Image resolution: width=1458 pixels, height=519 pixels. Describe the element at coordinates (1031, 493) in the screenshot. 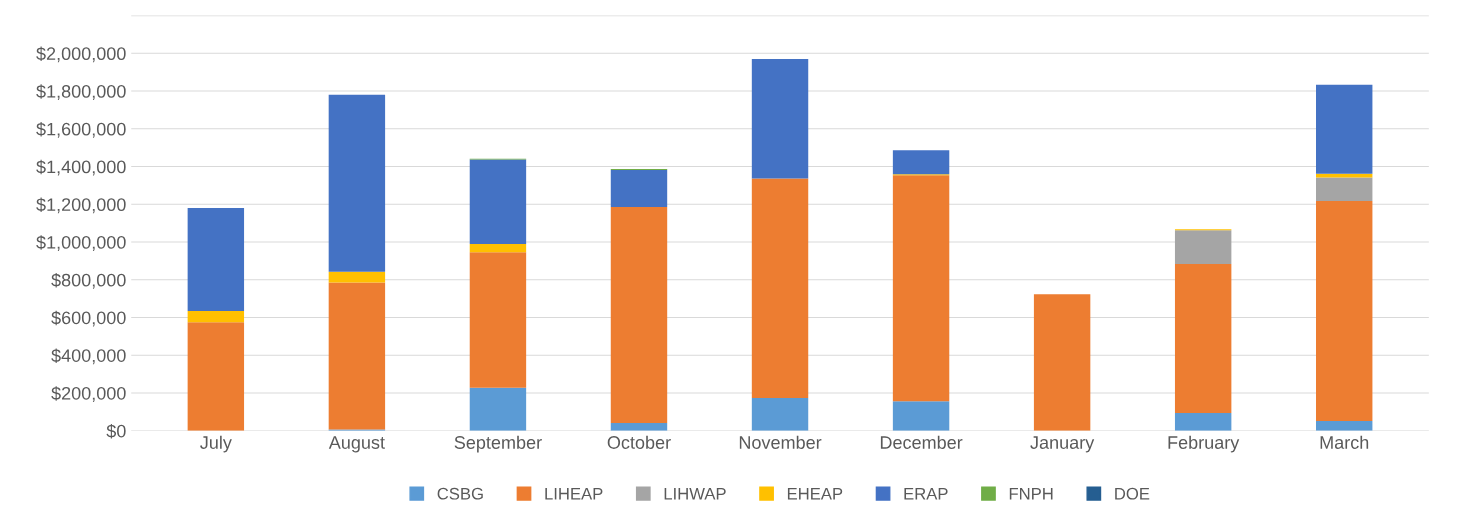

I see `legend-label: FNPH` at that location.